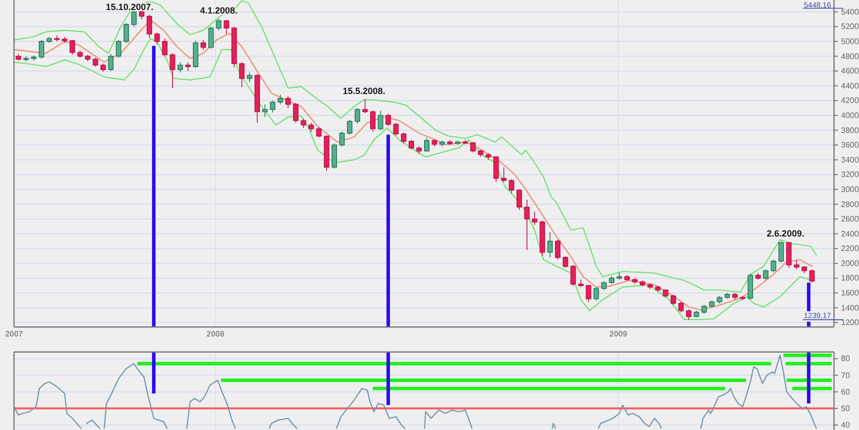  What do you see at coordinates (850, 11) in the screenshot?
I see `y-tick-label: 5400` at bounding box center [850, 11].